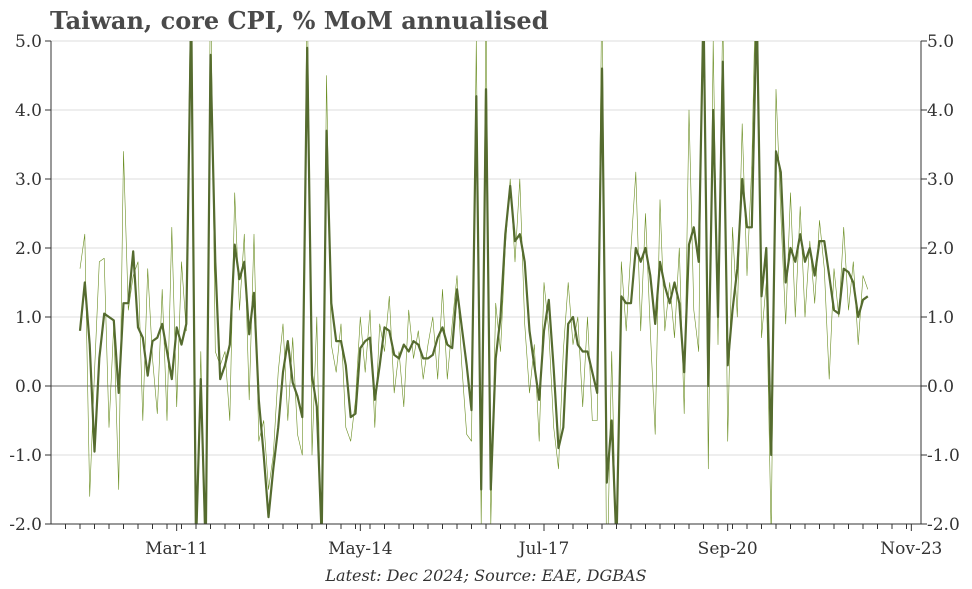 The width and height of the screenshot is (972, 589). Describe the element at coordinates (299, 20) in the screenshot. I see `chart-title: Taiwan, core CPI, % MoM annualised` at that location.